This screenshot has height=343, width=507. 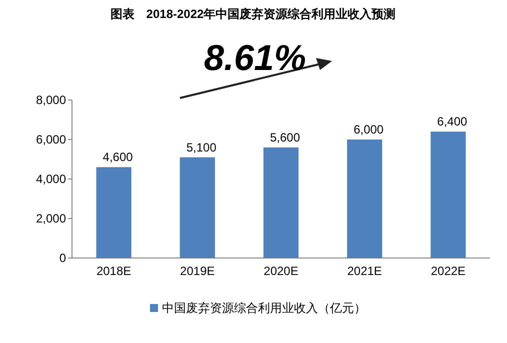 What do you see at coordinates (118, 157) in the screenshot?
I see `data-label: 4,600` at bounding box center [118, 157].